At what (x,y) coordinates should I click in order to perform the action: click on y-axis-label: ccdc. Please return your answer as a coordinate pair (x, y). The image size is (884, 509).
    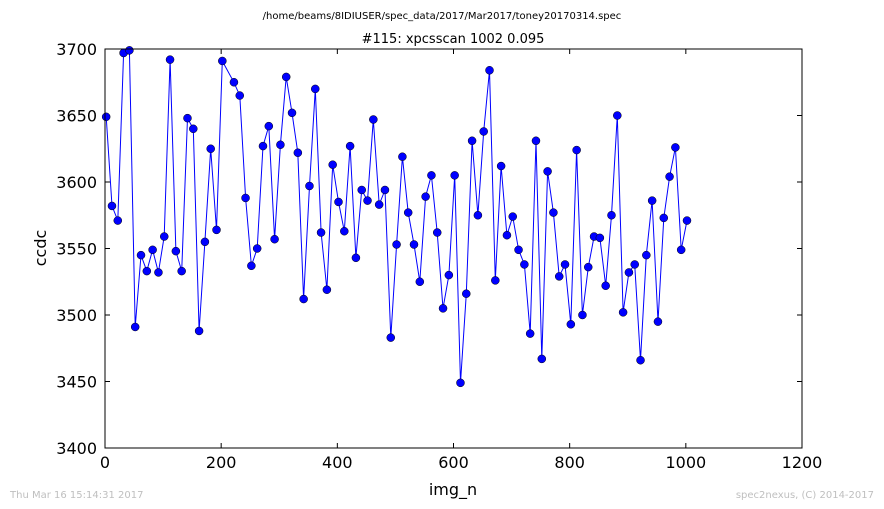
    Looking at the image, I should click on (40, 248).